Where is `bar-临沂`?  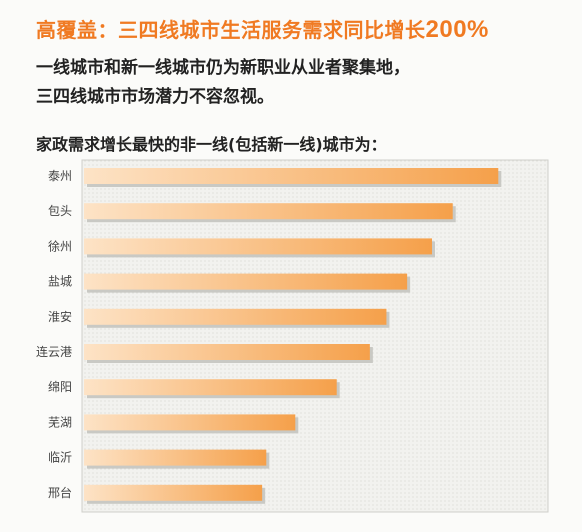
bar-临沂 is located at coordinates (175, 457).